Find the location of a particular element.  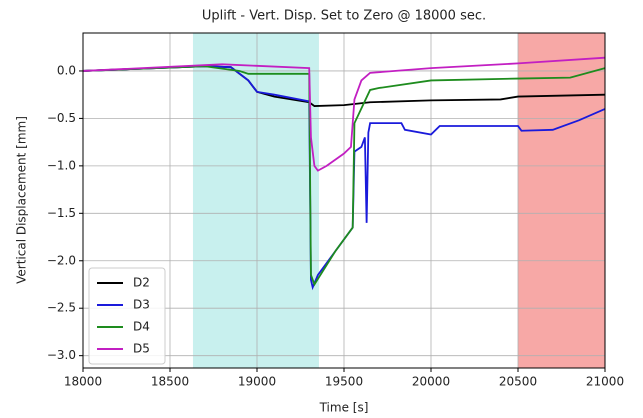

x-tick-label: 19000 is located at coordinates (257, 382).